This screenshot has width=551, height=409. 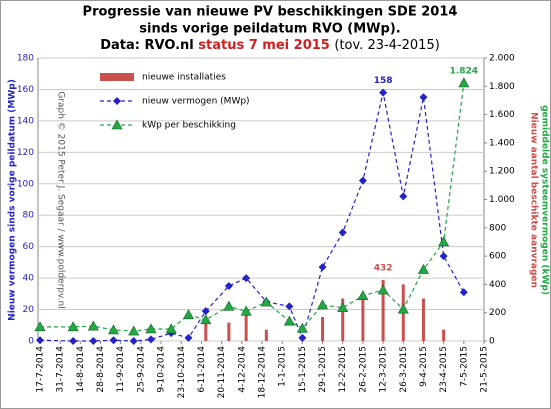 I want to click on y2-axis-title: Nieuw aantal beschikte aanvragen, so click(x=534, y=200).